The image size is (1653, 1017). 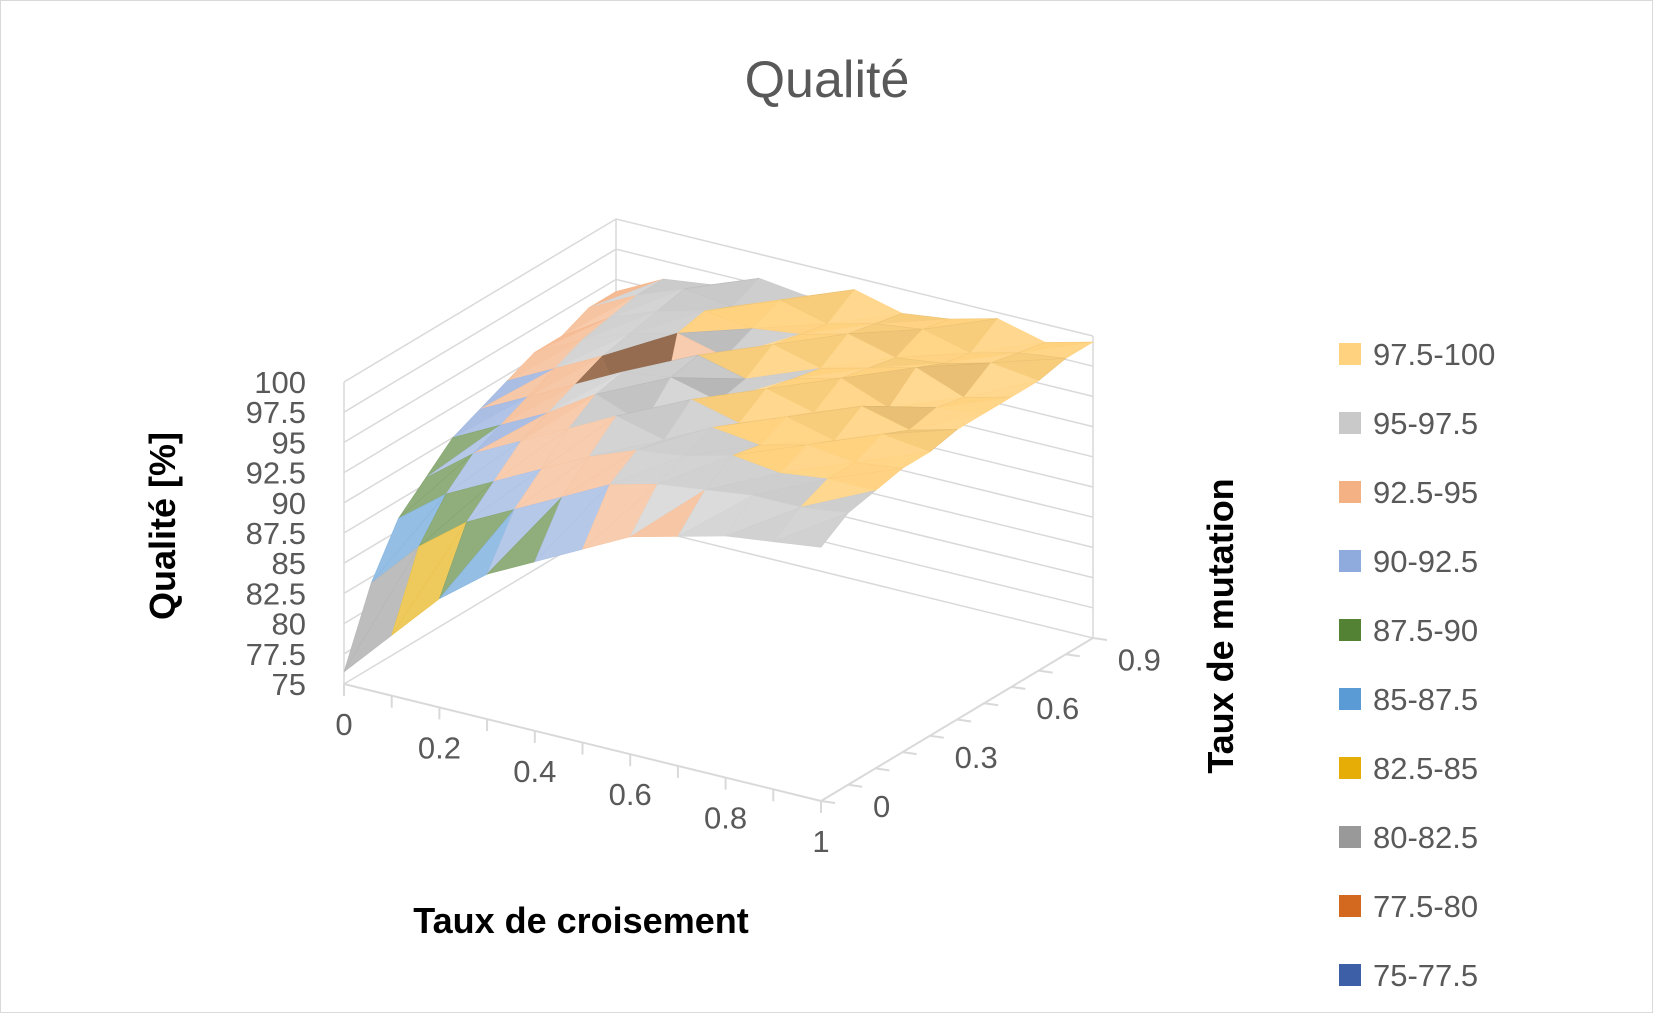 What do you see at coordinates (976, 757) in the screenshot?
I see `y-tick-label: 0.3` at bounding box center [976, 757].